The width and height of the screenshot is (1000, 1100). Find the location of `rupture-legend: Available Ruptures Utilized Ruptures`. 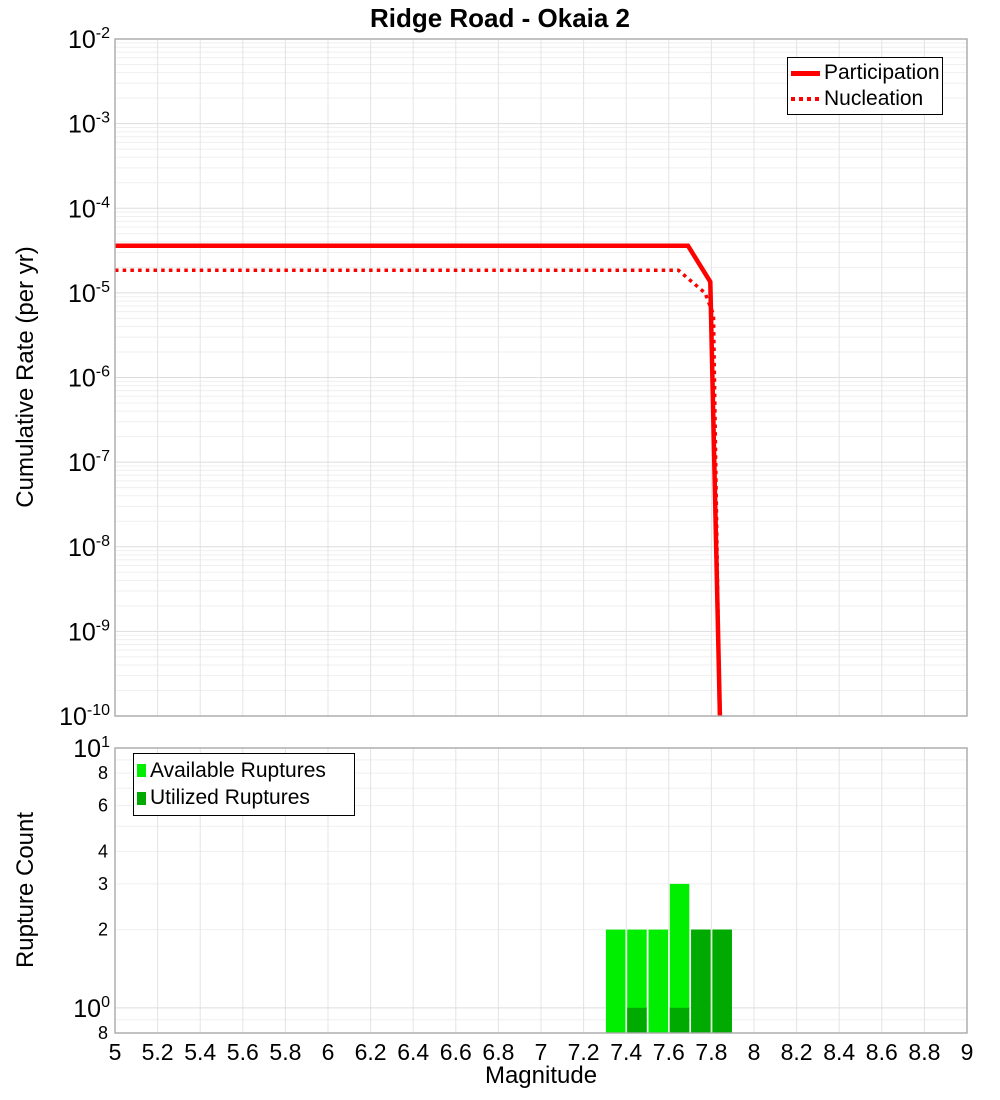

rupture-legend: Available Ruptures Utilized Ruptures is located at coordinates (244, 784).